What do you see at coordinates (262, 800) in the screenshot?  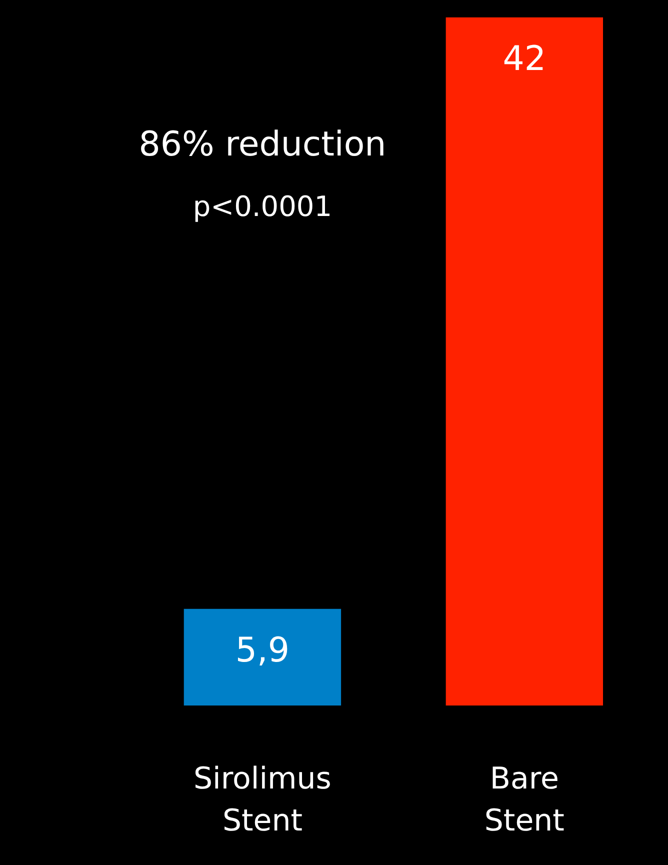 I see `x-tick-label: Sirolimus Stent` at bounding box center [262, 800].